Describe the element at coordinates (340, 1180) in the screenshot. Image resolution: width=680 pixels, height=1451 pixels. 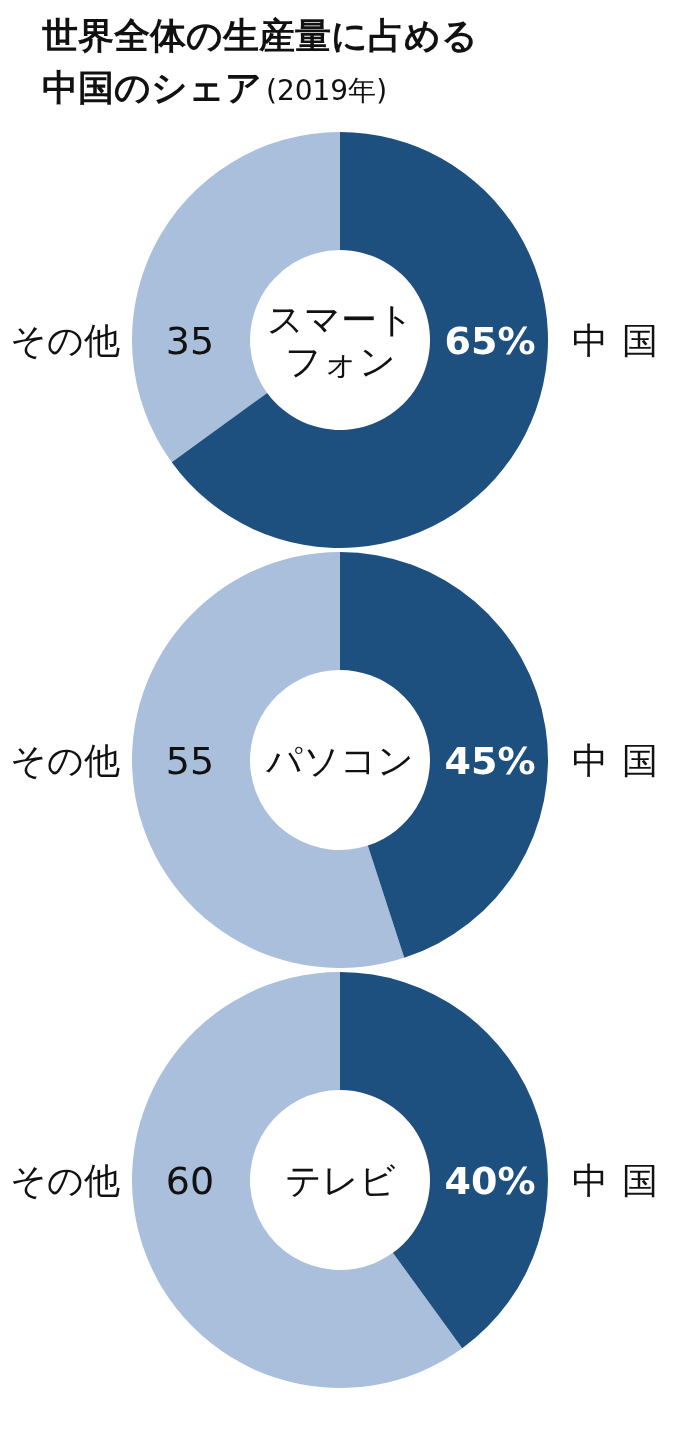
I see `text: テレビ` at that location.